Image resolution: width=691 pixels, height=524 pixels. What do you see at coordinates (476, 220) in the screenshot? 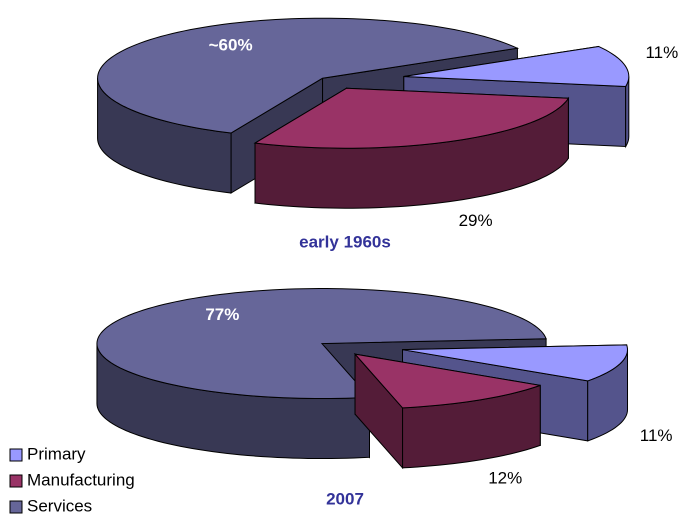
I see `value-label: 29%` at bounding box center [476, 220].